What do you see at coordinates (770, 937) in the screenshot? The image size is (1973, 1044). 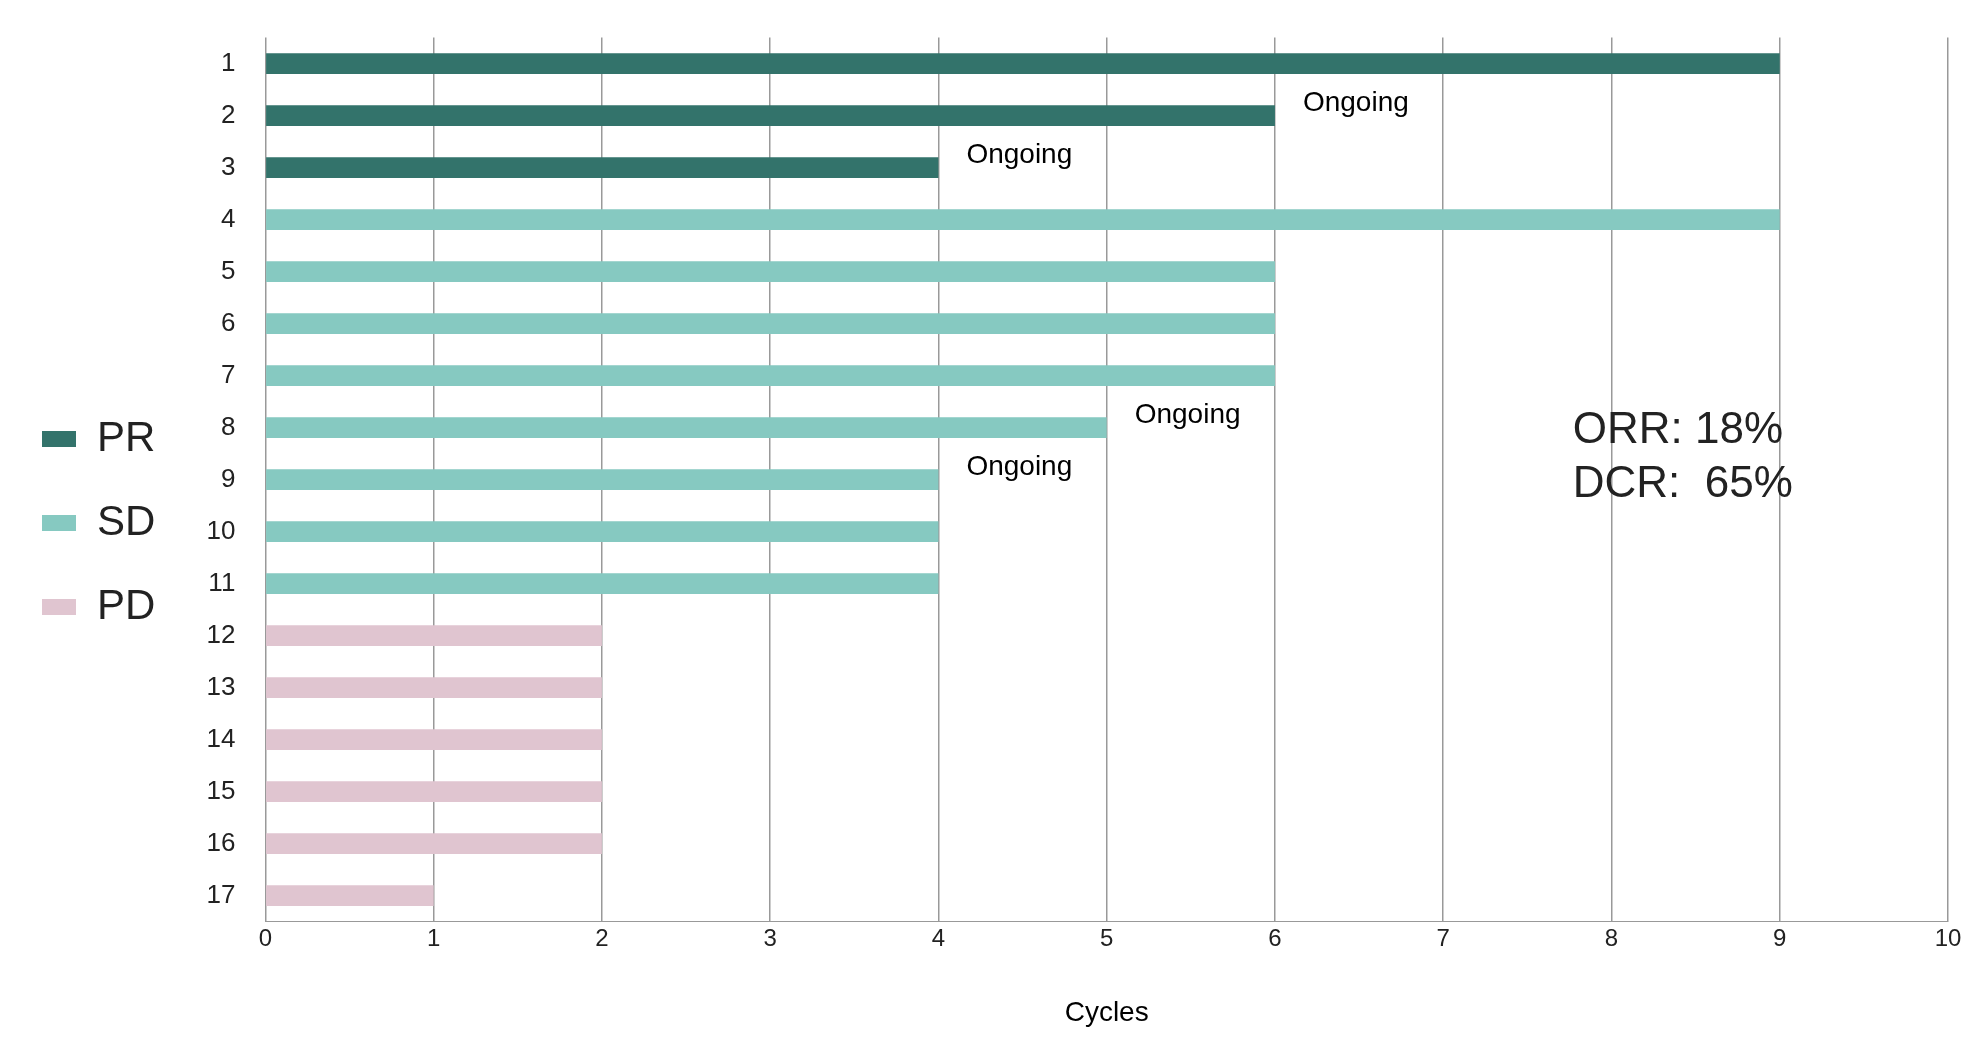 I see `x-tick-label: 3` at bounding box center [770, 937].